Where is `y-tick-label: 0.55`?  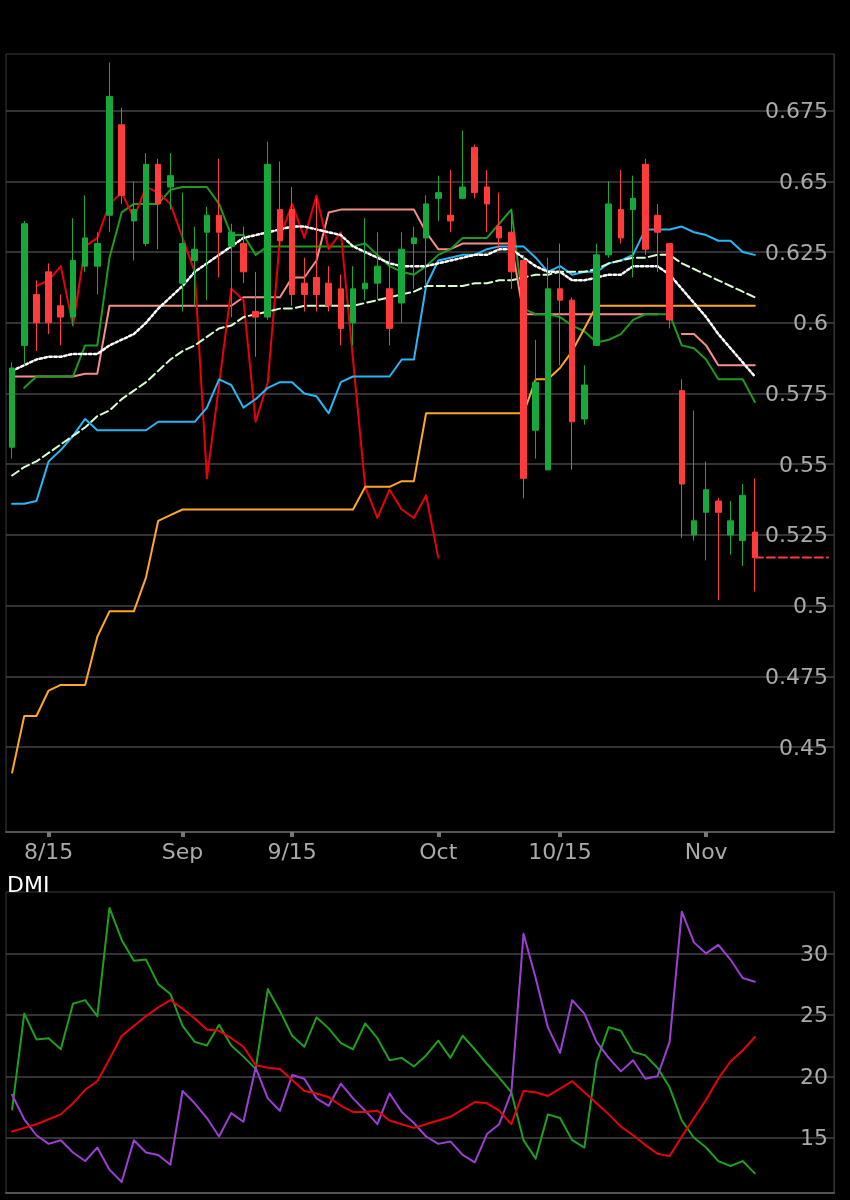 y-tick-label: 0.55 is located at coordinates (803, 464).